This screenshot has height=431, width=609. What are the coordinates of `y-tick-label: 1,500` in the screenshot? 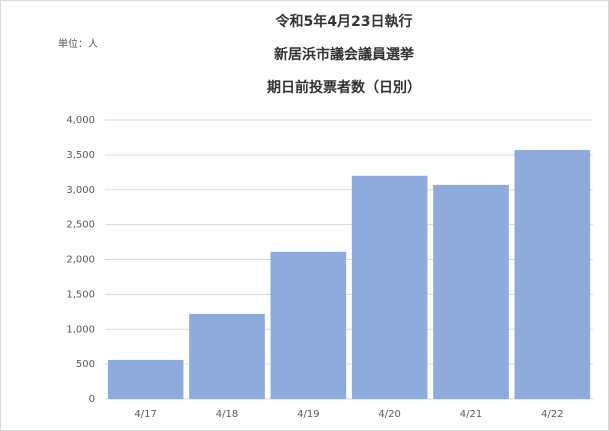 It's located at (80, 294).